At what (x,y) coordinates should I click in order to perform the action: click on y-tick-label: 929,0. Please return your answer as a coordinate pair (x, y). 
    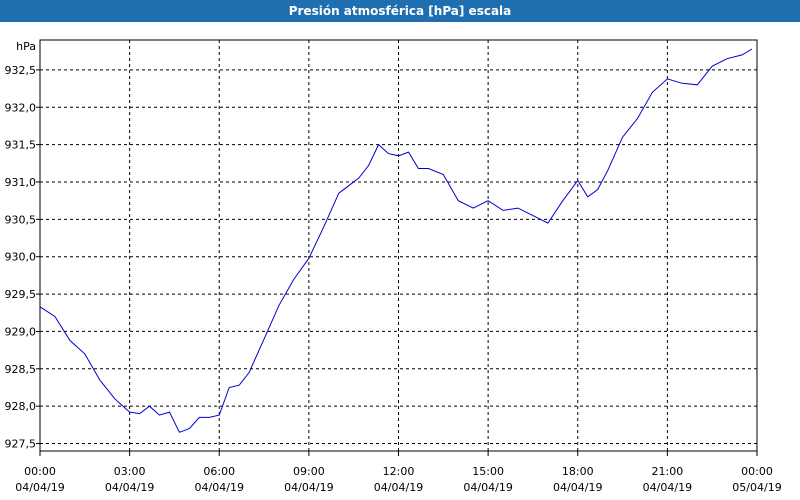
    Looking at the image, I should click on (21, 331).